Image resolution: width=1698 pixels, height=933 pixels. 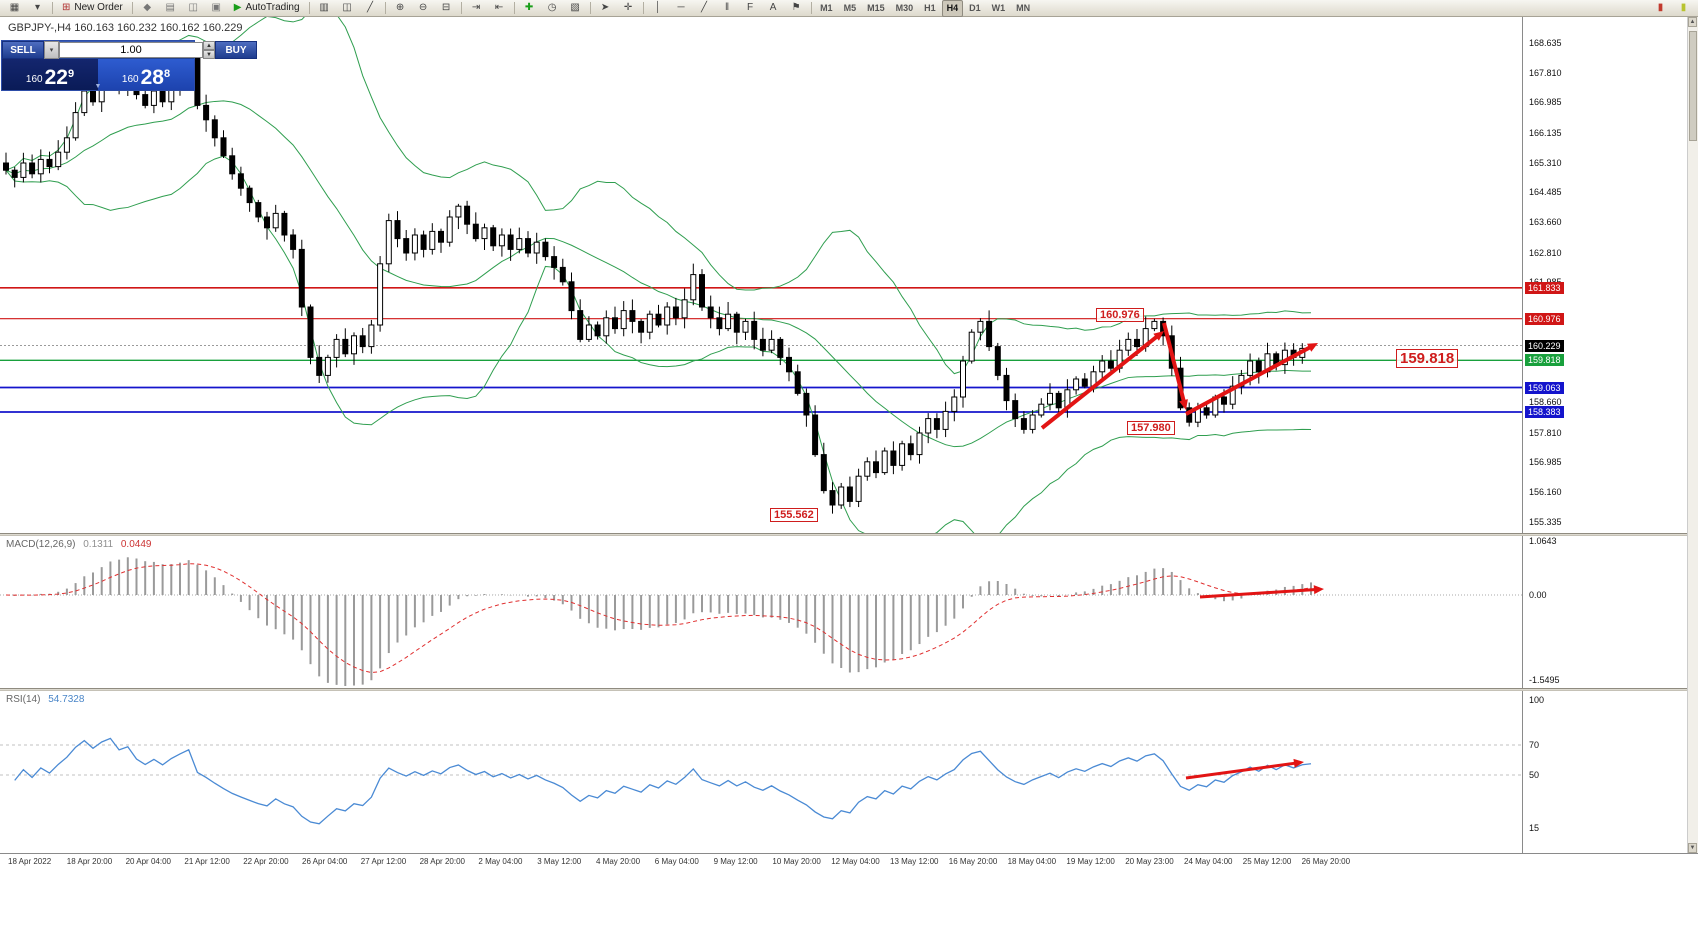 I want to click on rsi-line, so click(x=663, y=781).